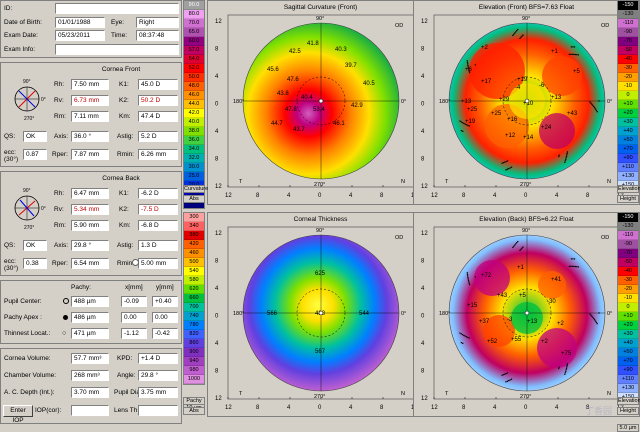 The image size is (640, 432). I want to click on map-axis-label: 270°, so click(319, 397).